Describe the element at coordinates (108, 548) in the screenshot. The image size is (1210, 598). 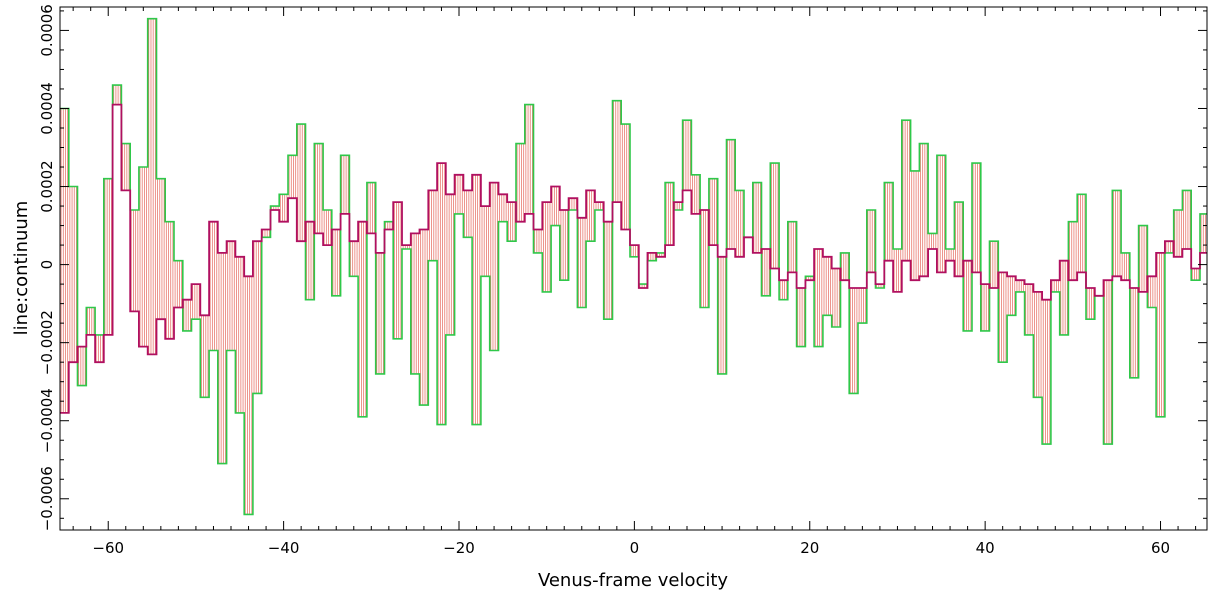
I see `x-tick-label: −60` at that location.